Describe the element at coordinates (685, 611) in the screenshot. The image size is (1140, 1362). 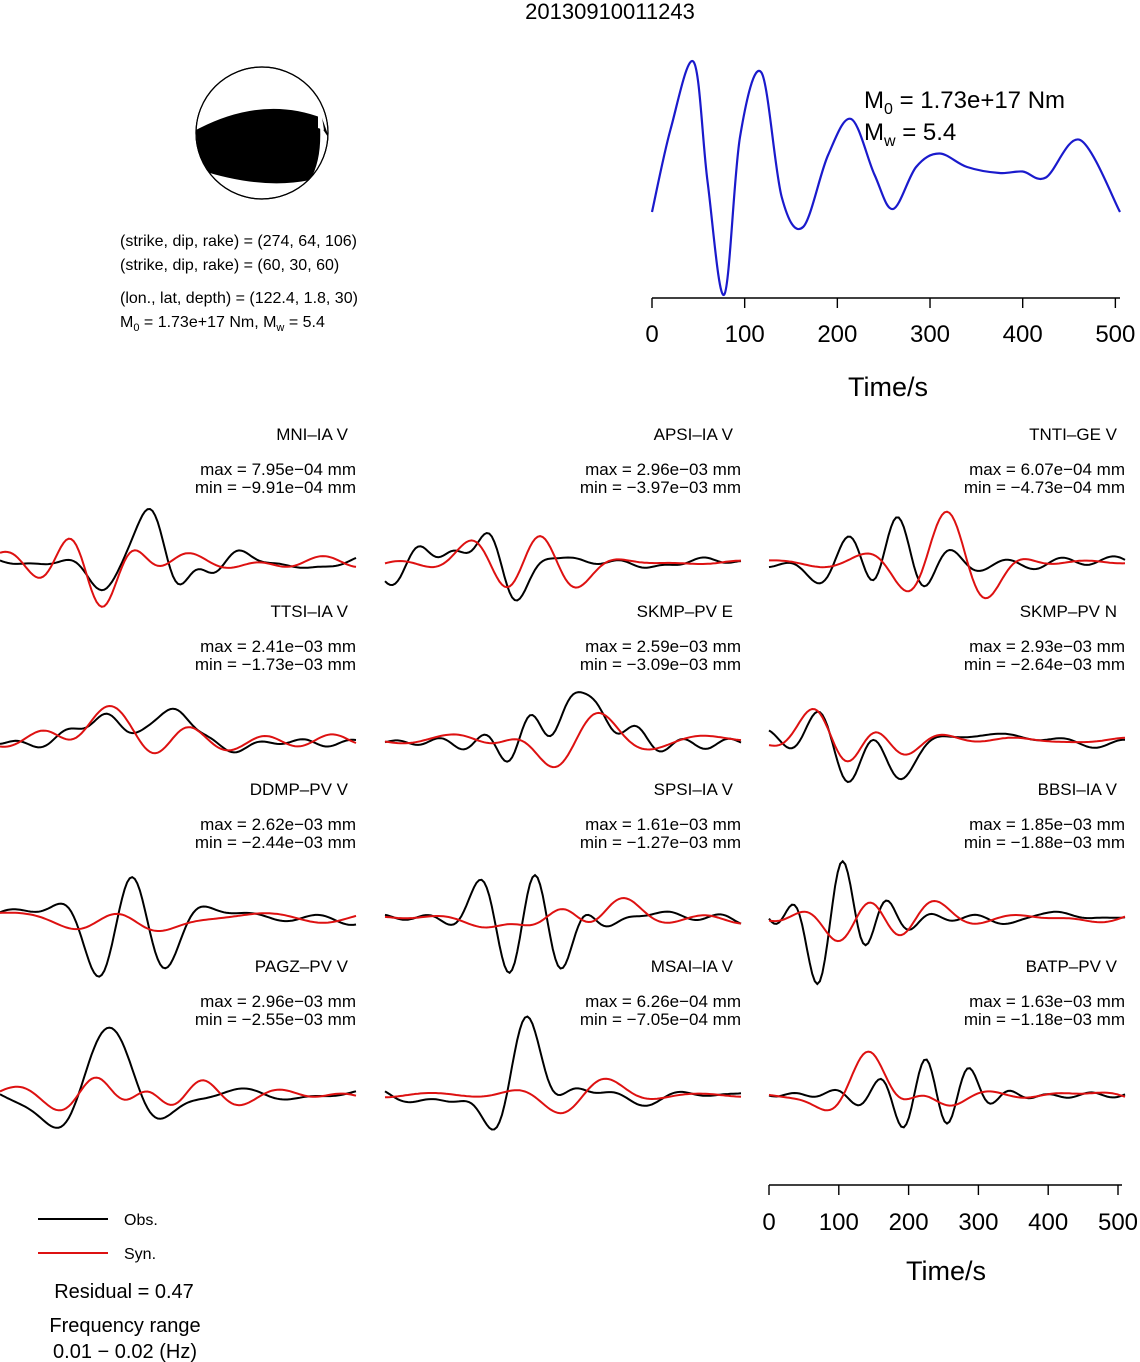
I see `station-name: SKMP–PV E` at that location.